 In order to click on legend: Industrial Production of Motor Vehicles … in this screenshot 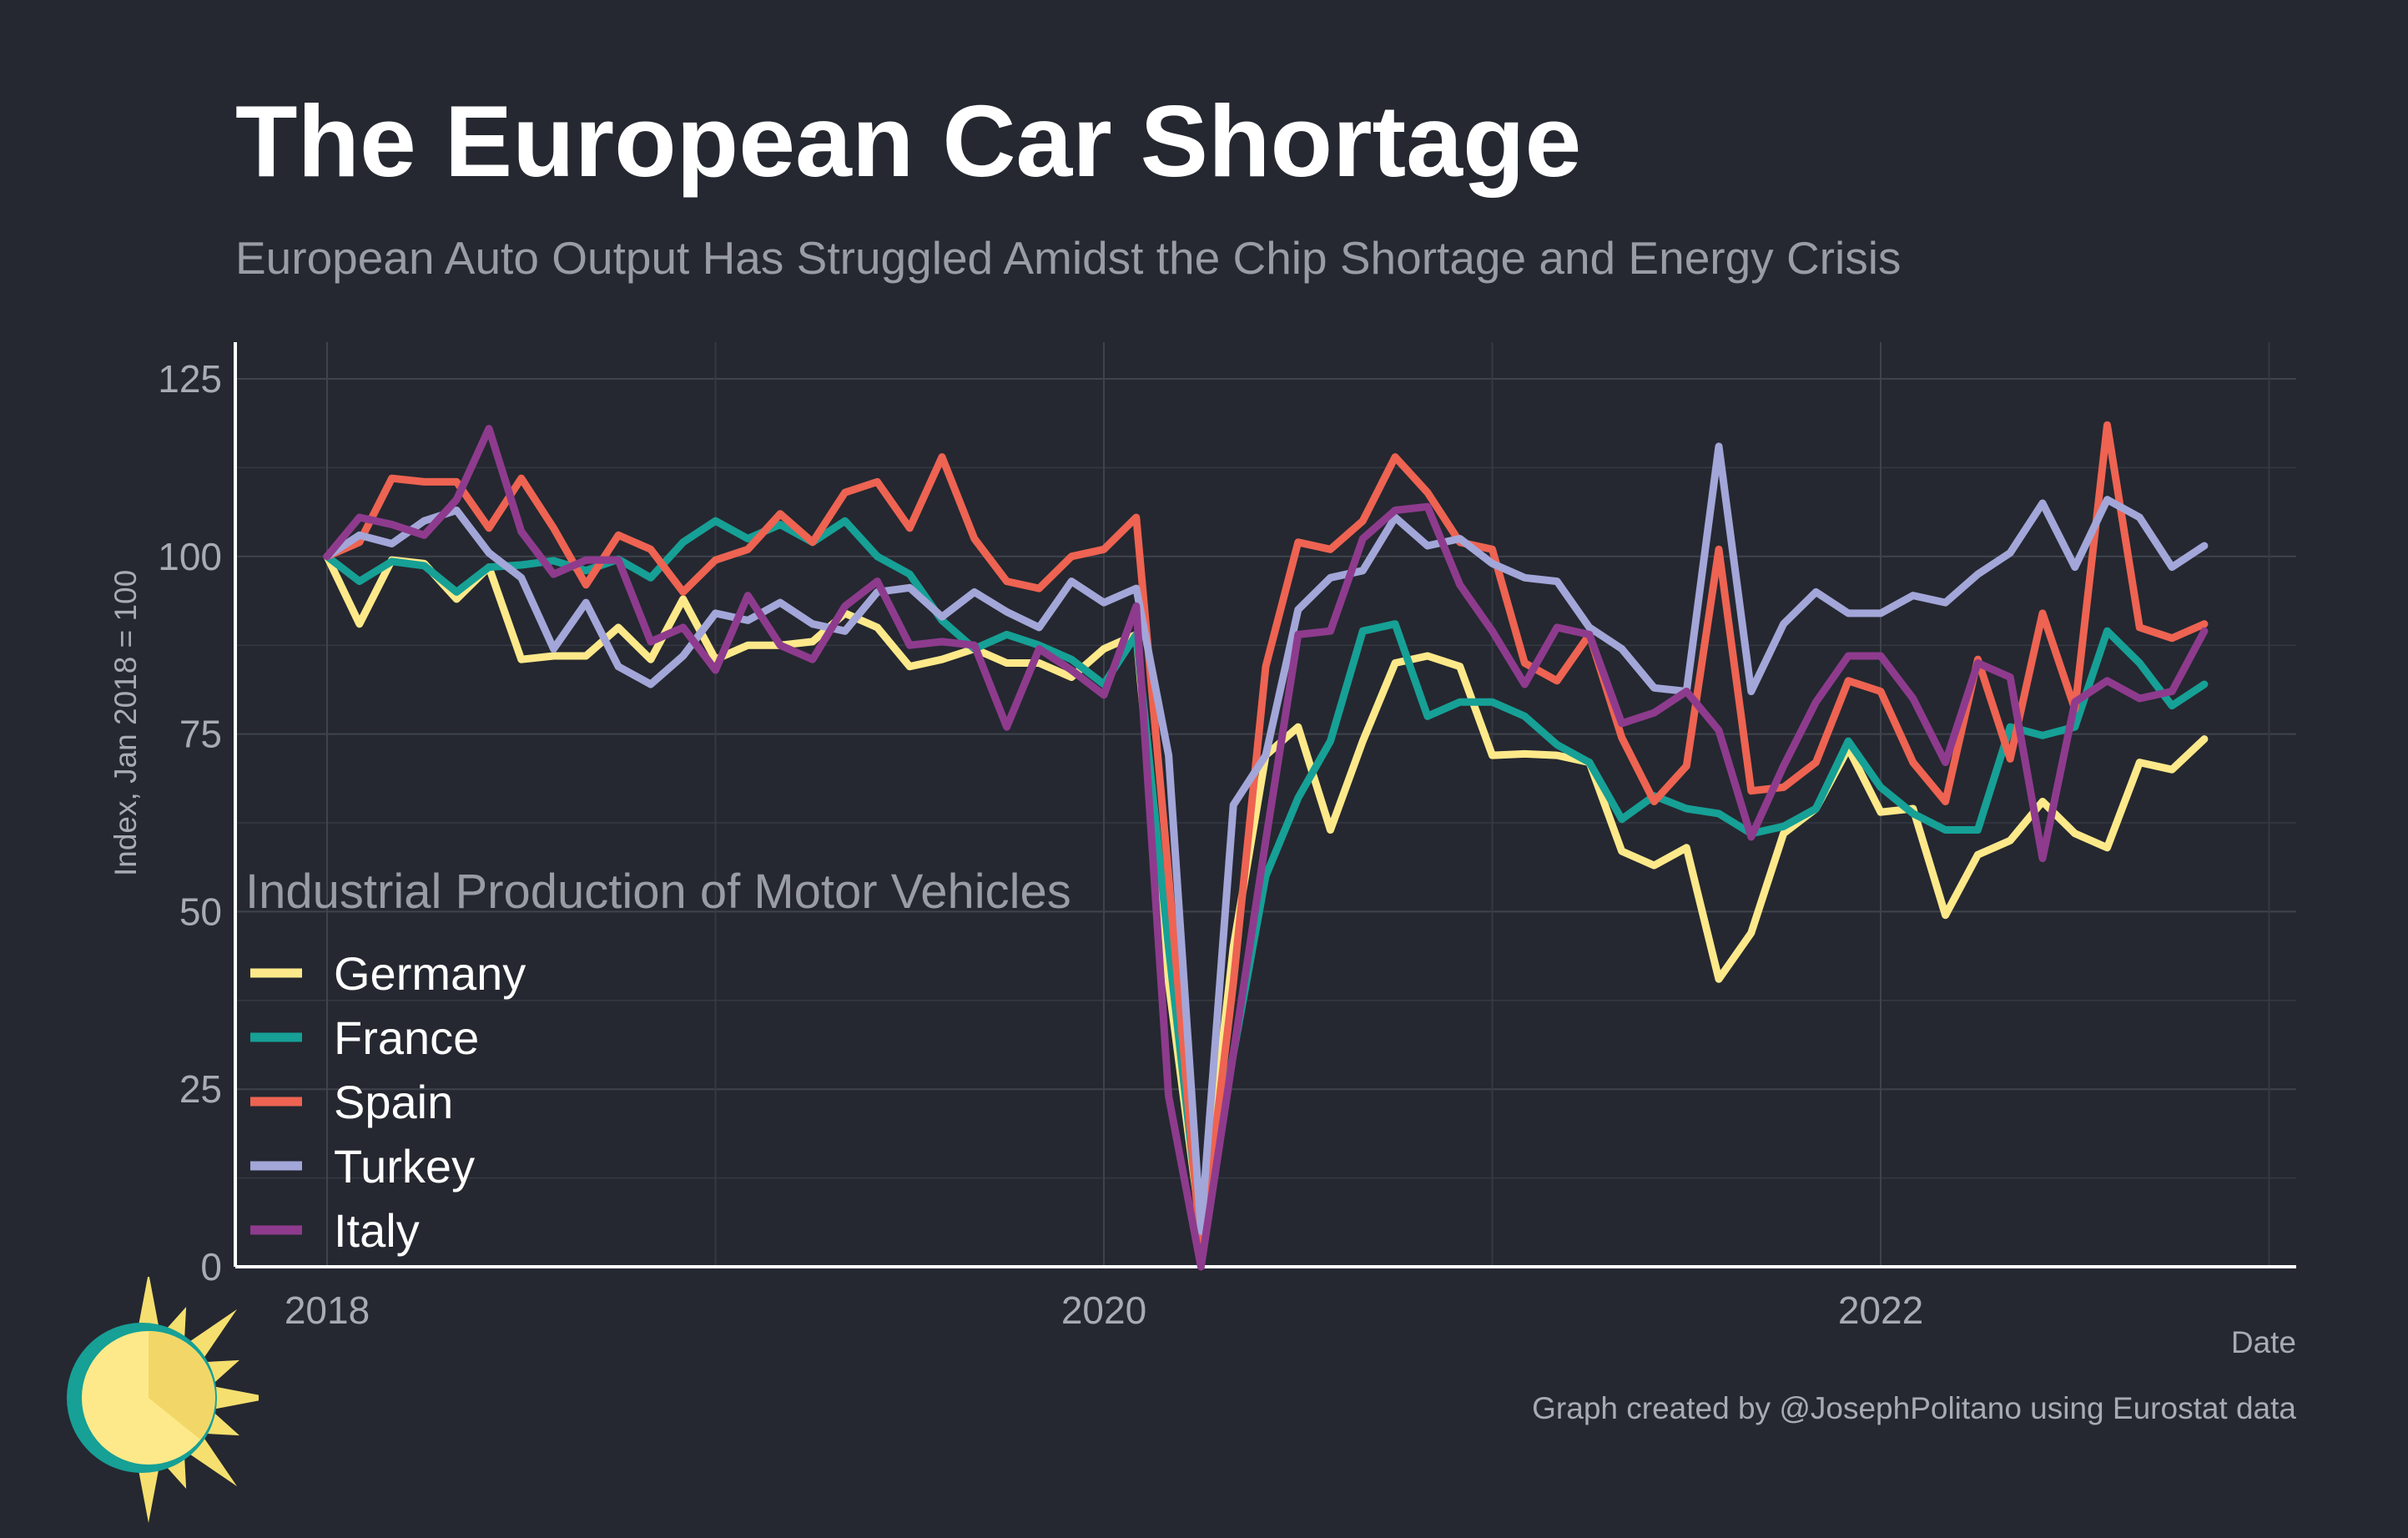, I will do `click(658, 1061)`.